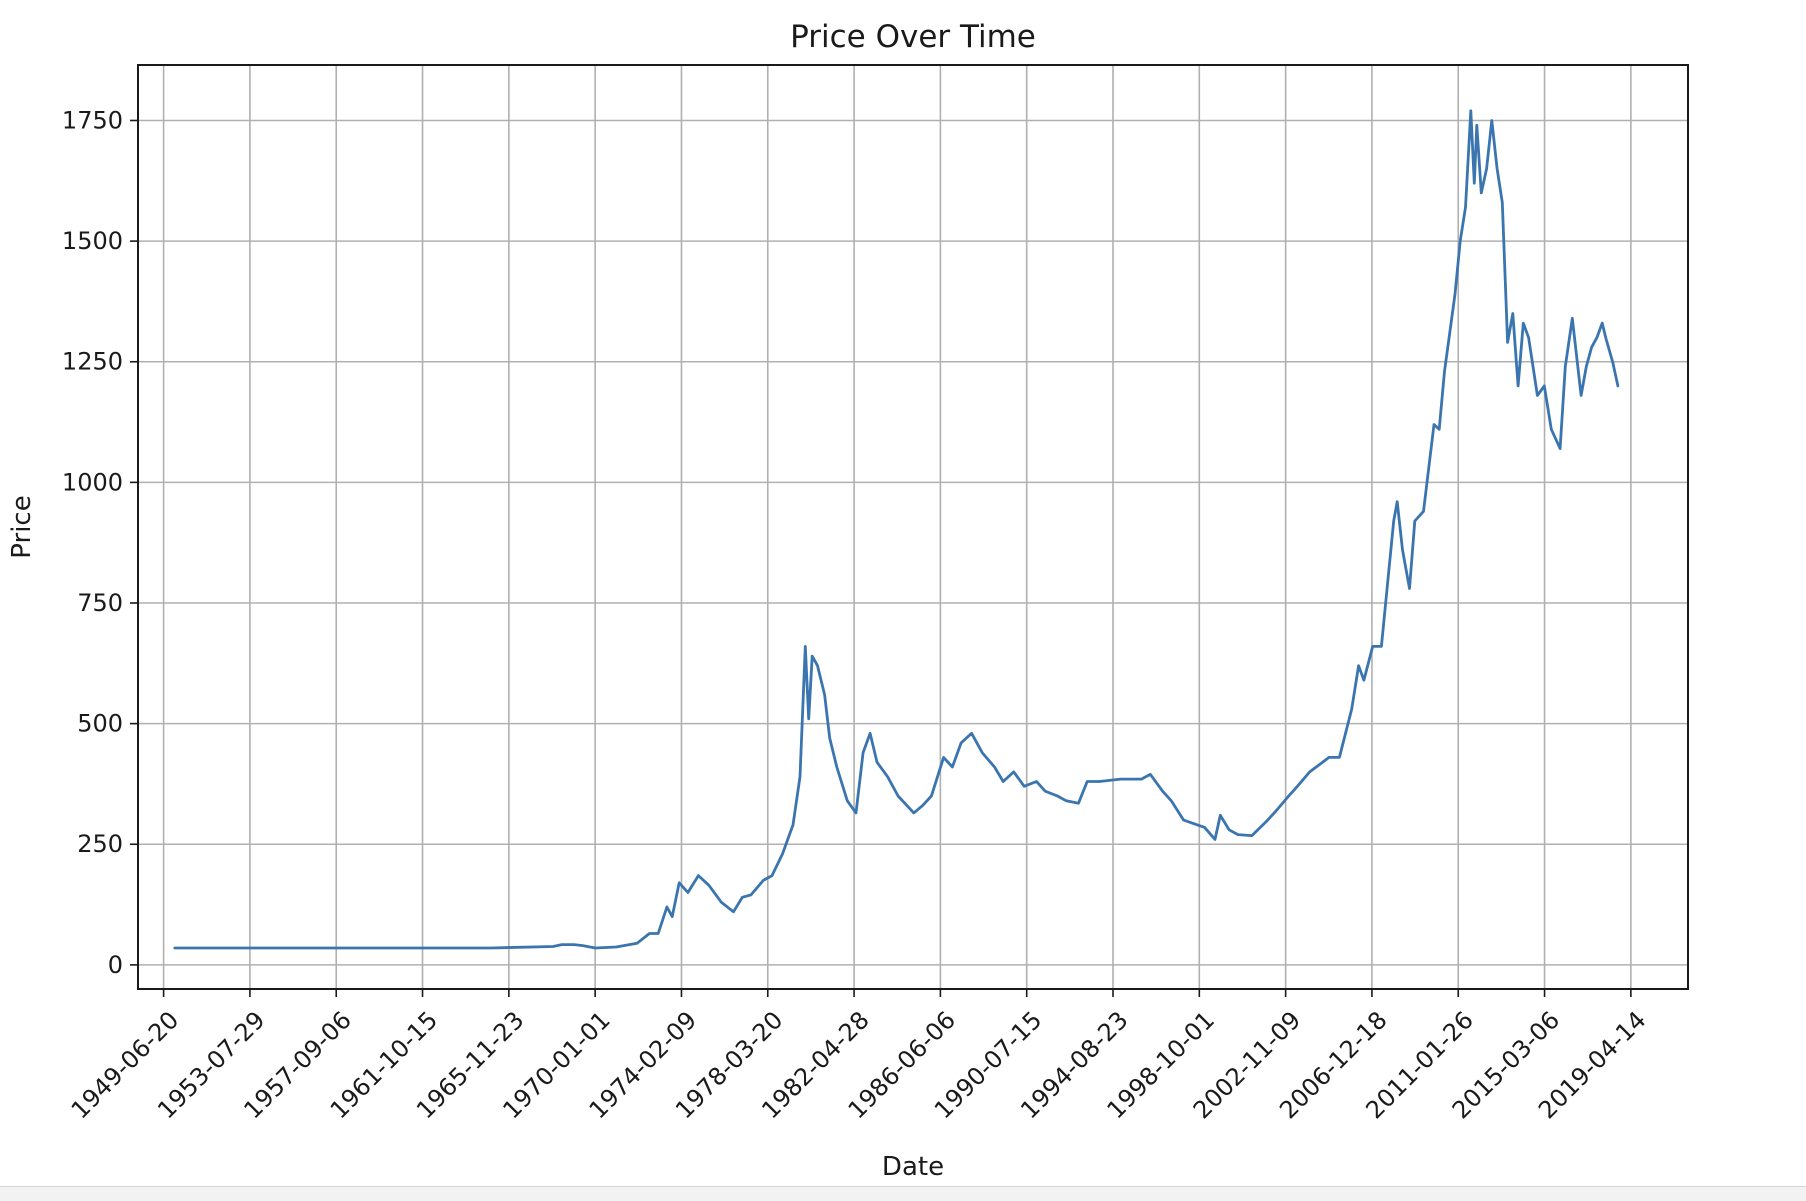 This screenshot has width=1806, height=1201. Describe the element at coordinates (92, 362) in the screenshot. I see `y-tick-label: 1250` at that location.